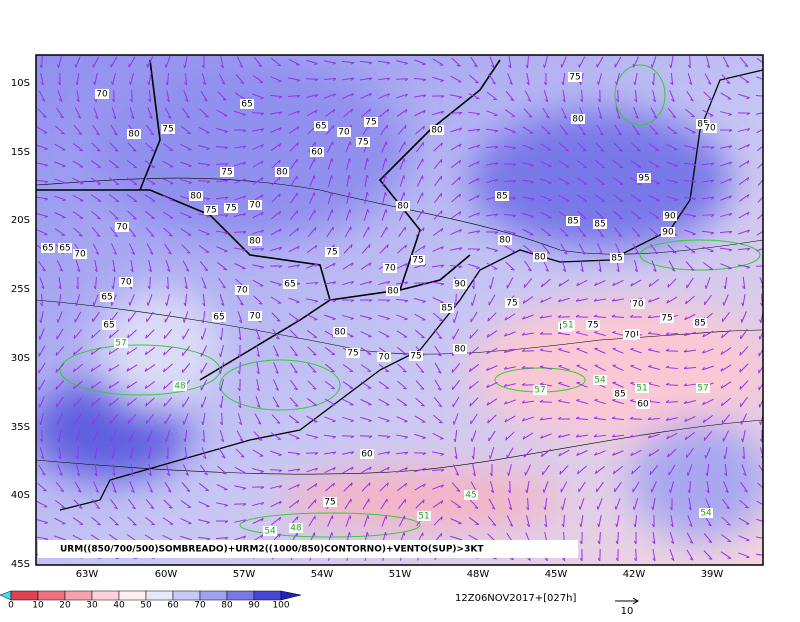  I want to click on lat-label: 40S, so click(20, 495).